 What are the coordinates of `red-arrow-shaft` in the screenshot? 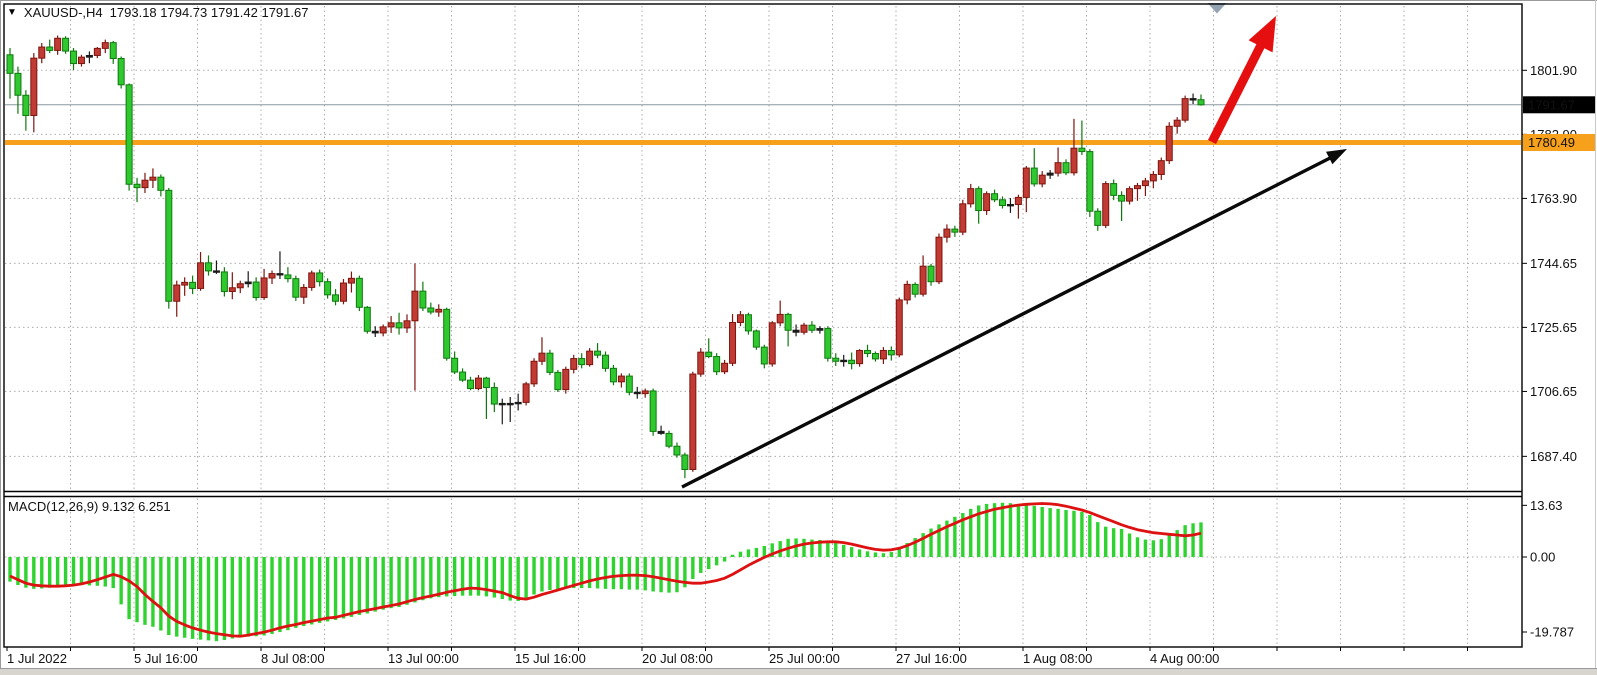 It's located at (1236, 93).